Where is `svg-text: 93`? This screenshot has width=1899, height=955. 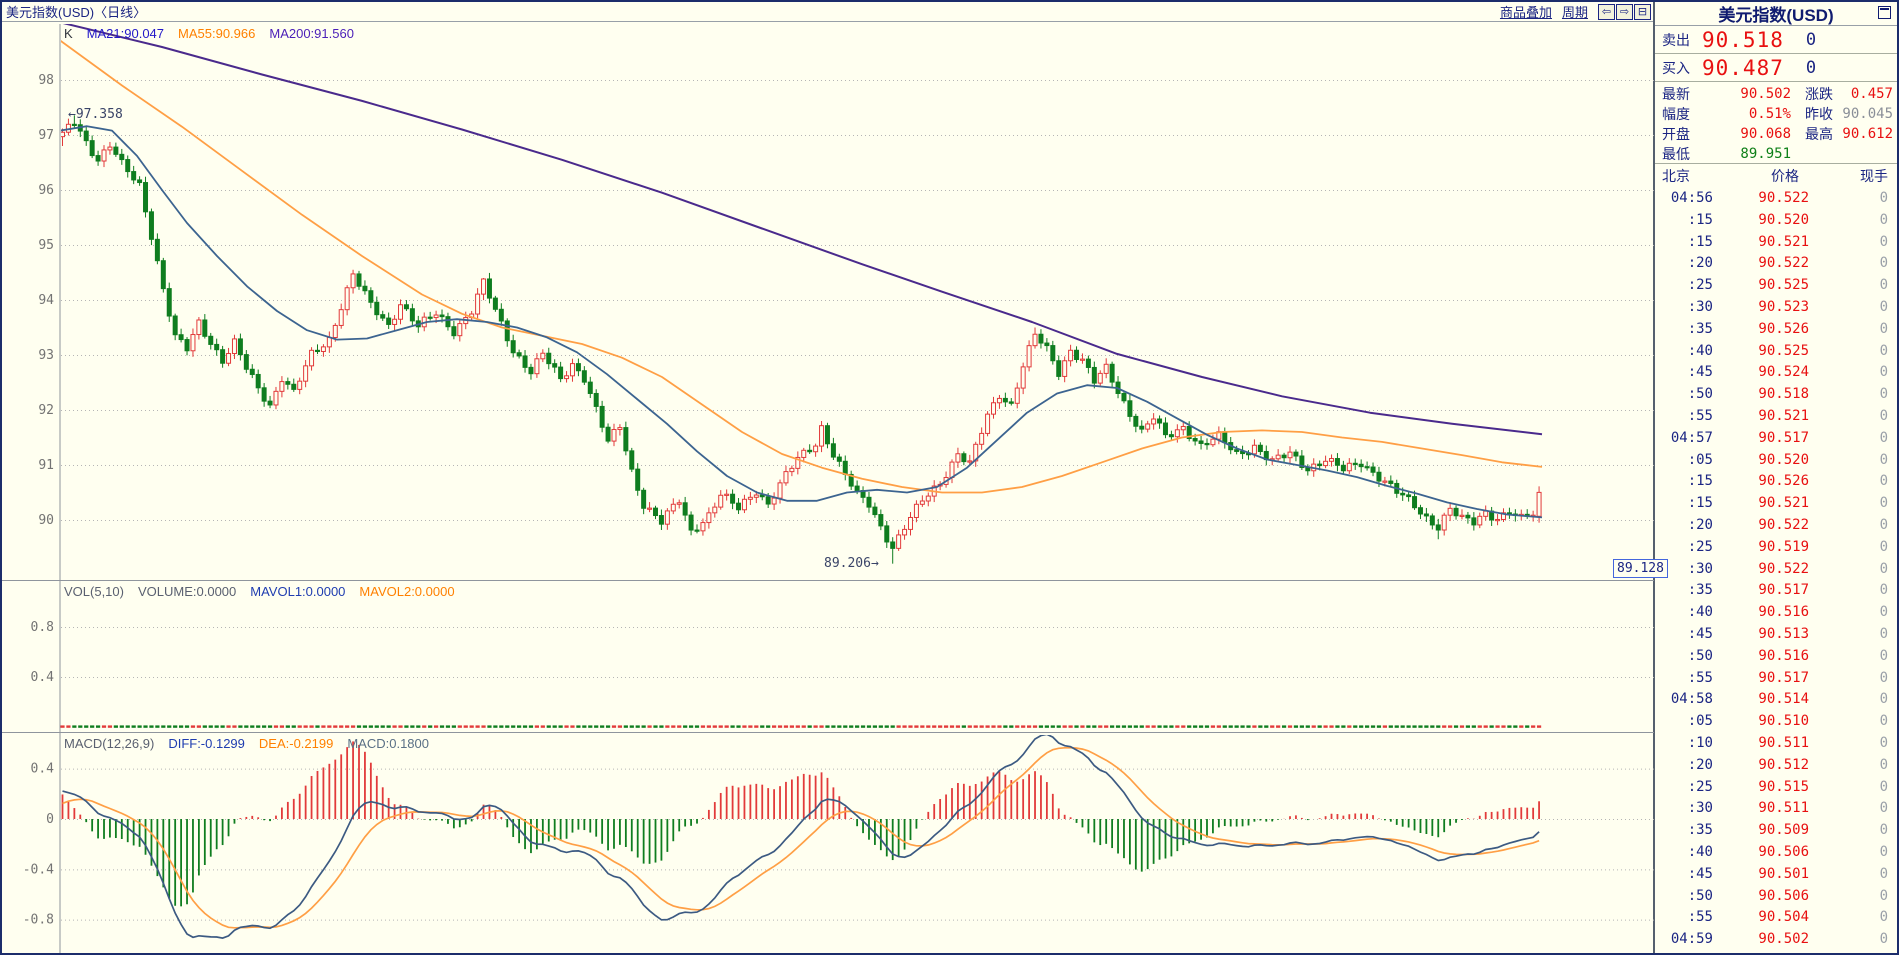
svg-text: 93 is located at coordinates (46, 355).